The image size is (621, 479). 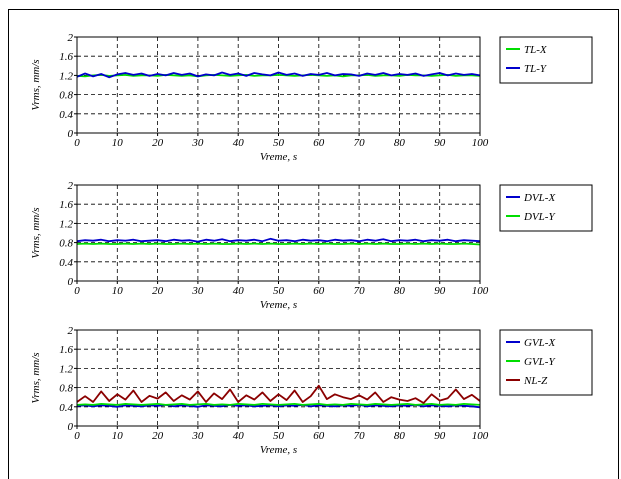 I want to click on legend-label-gvl-y: GVL-Y, so click(x=540, y=362).